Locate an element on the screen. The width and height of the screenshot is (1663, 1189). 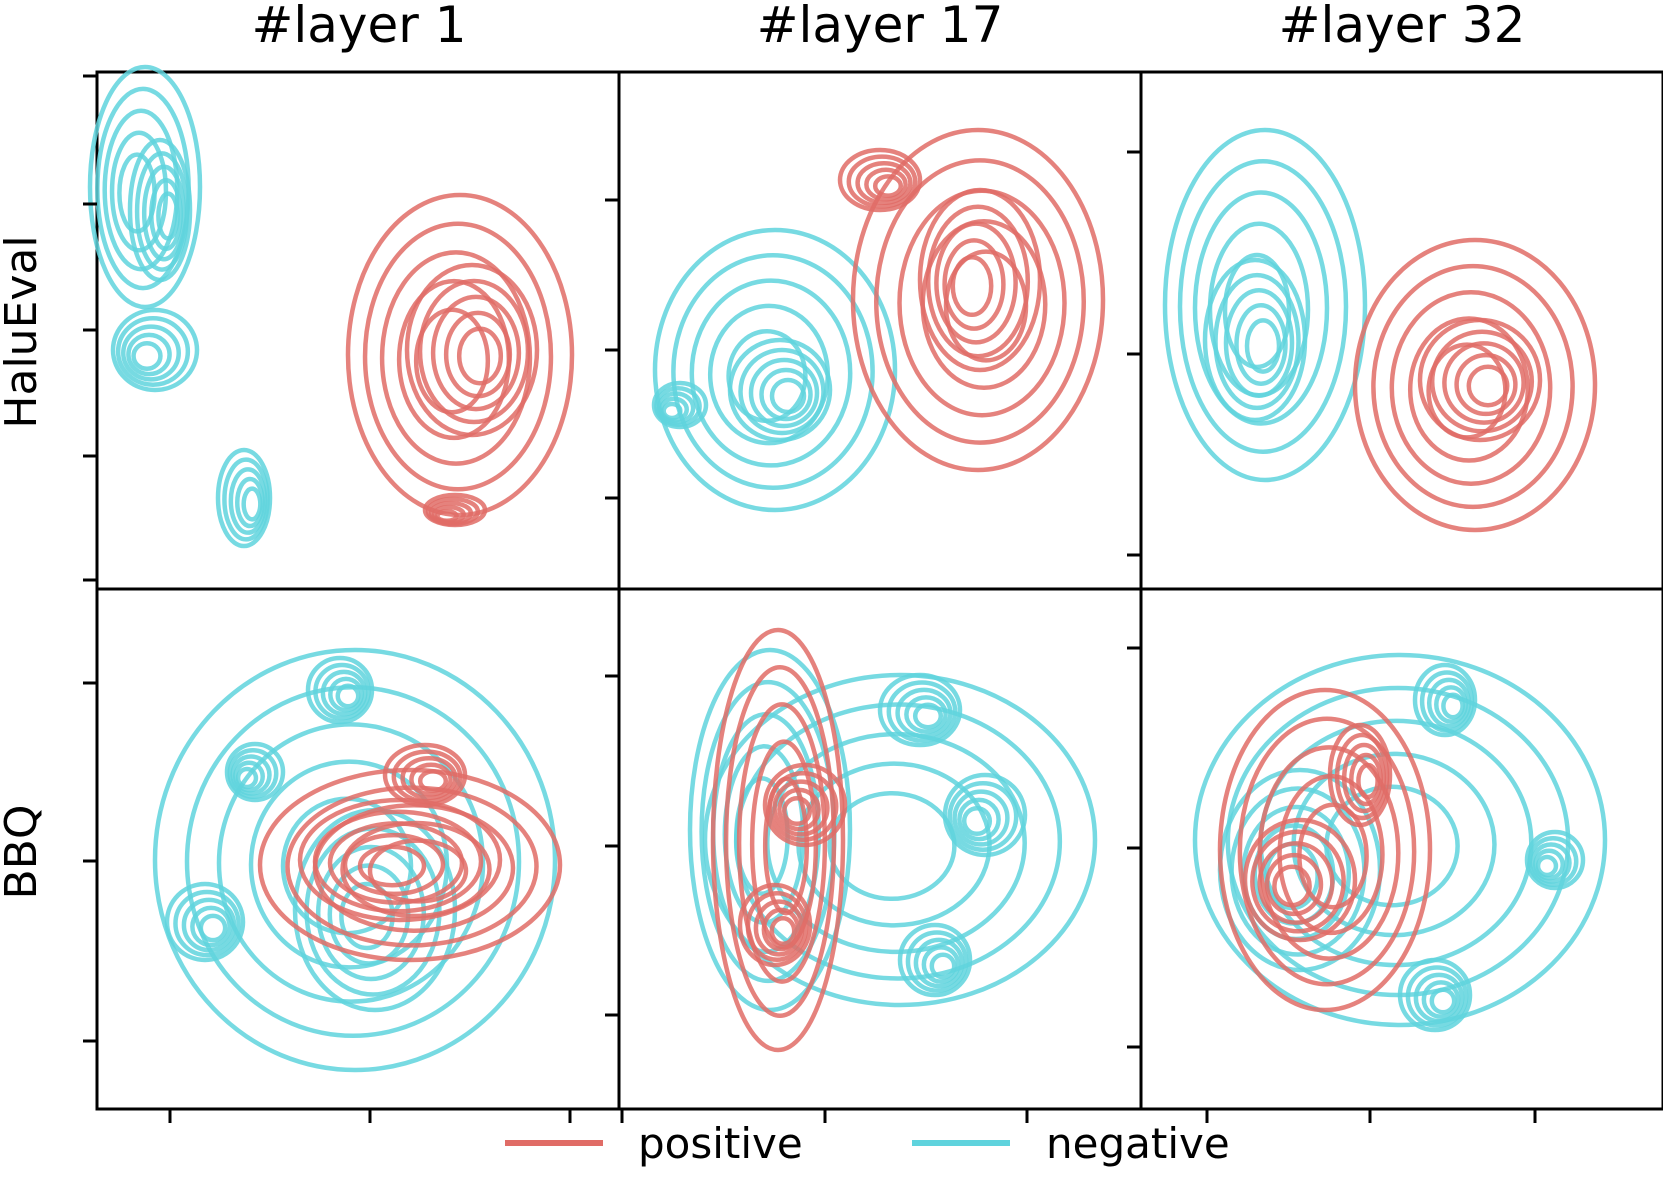
legend: positive negative is located at coordinates (867, 1143).